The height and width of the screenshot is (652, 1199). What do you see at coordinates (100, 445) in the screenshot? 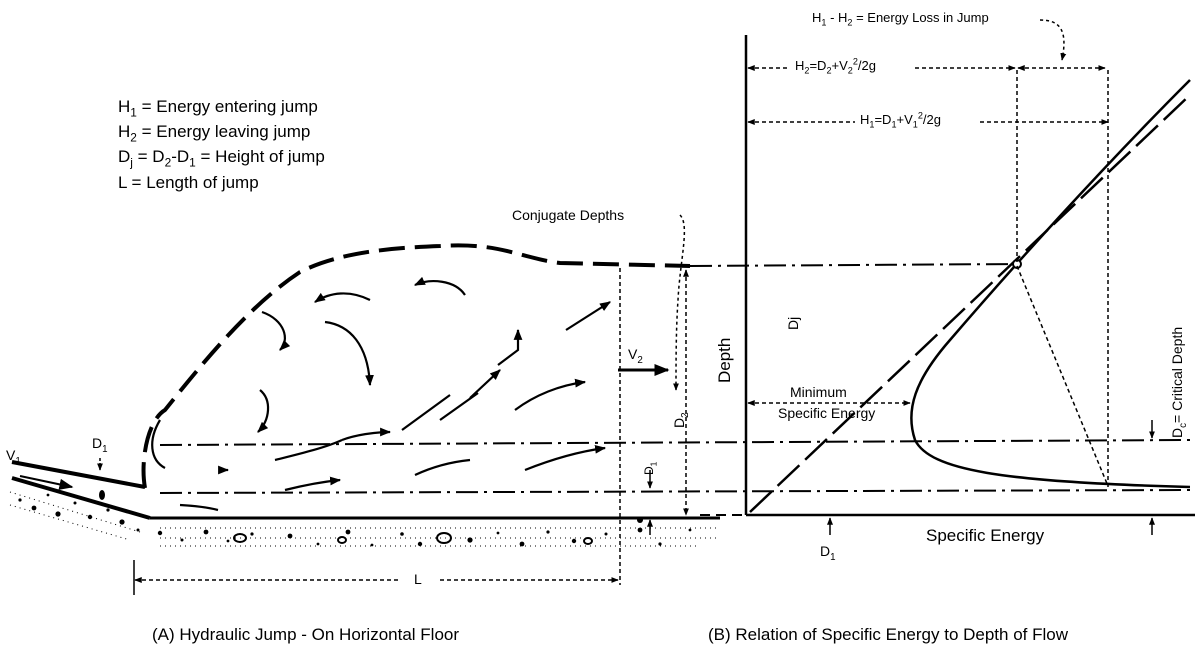
I see `d1-top-label: D1` at bounding box center [100, 445].